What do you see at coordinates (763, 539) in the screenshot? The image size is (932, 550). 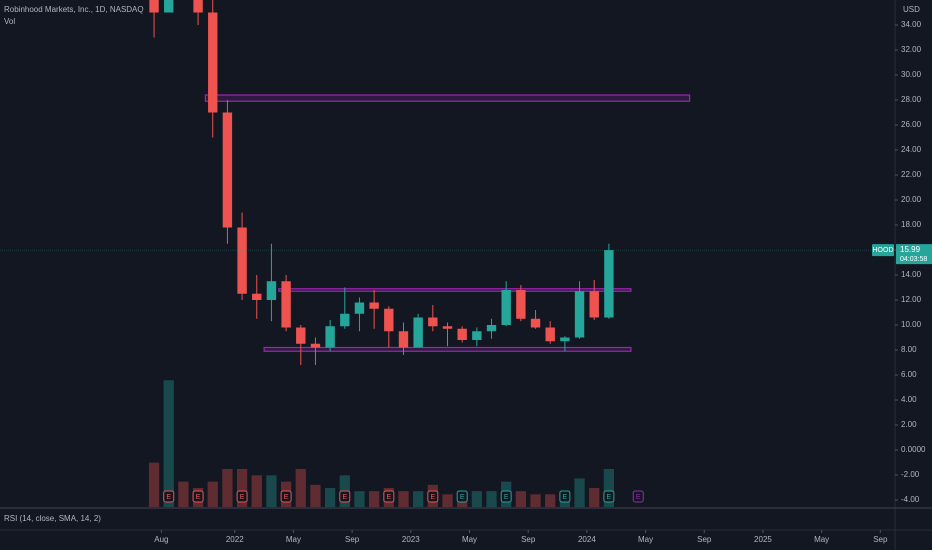 I see `x-tick-label: 2025` at bounding box center [763, 539].